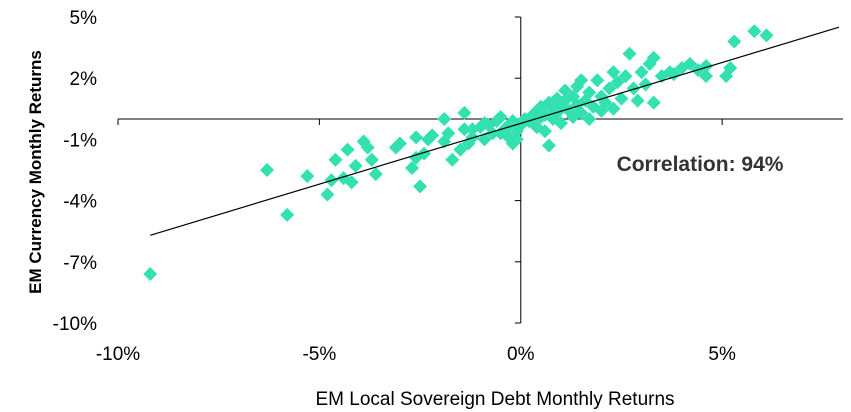  What do you see at coordinates (84, 79) in the screenshot?
I see `y-tick-label: 2%` at bounding box center [84, 79].